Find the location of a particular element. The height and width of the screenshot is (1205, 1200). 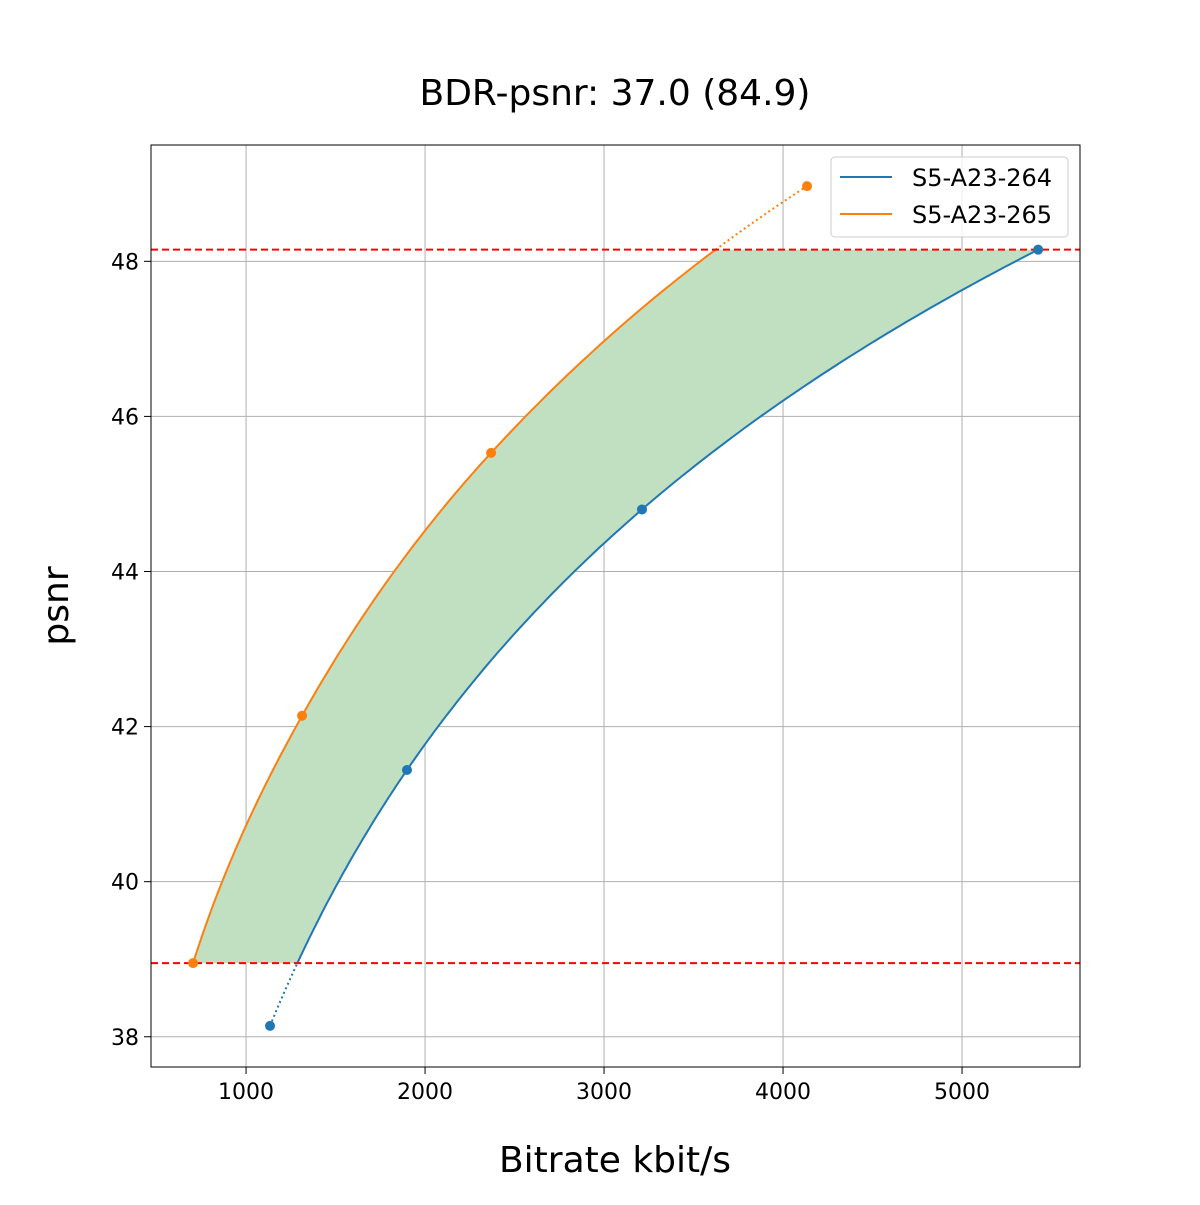

x-tick-label: 4000 is located at coordinates (783, 1092).